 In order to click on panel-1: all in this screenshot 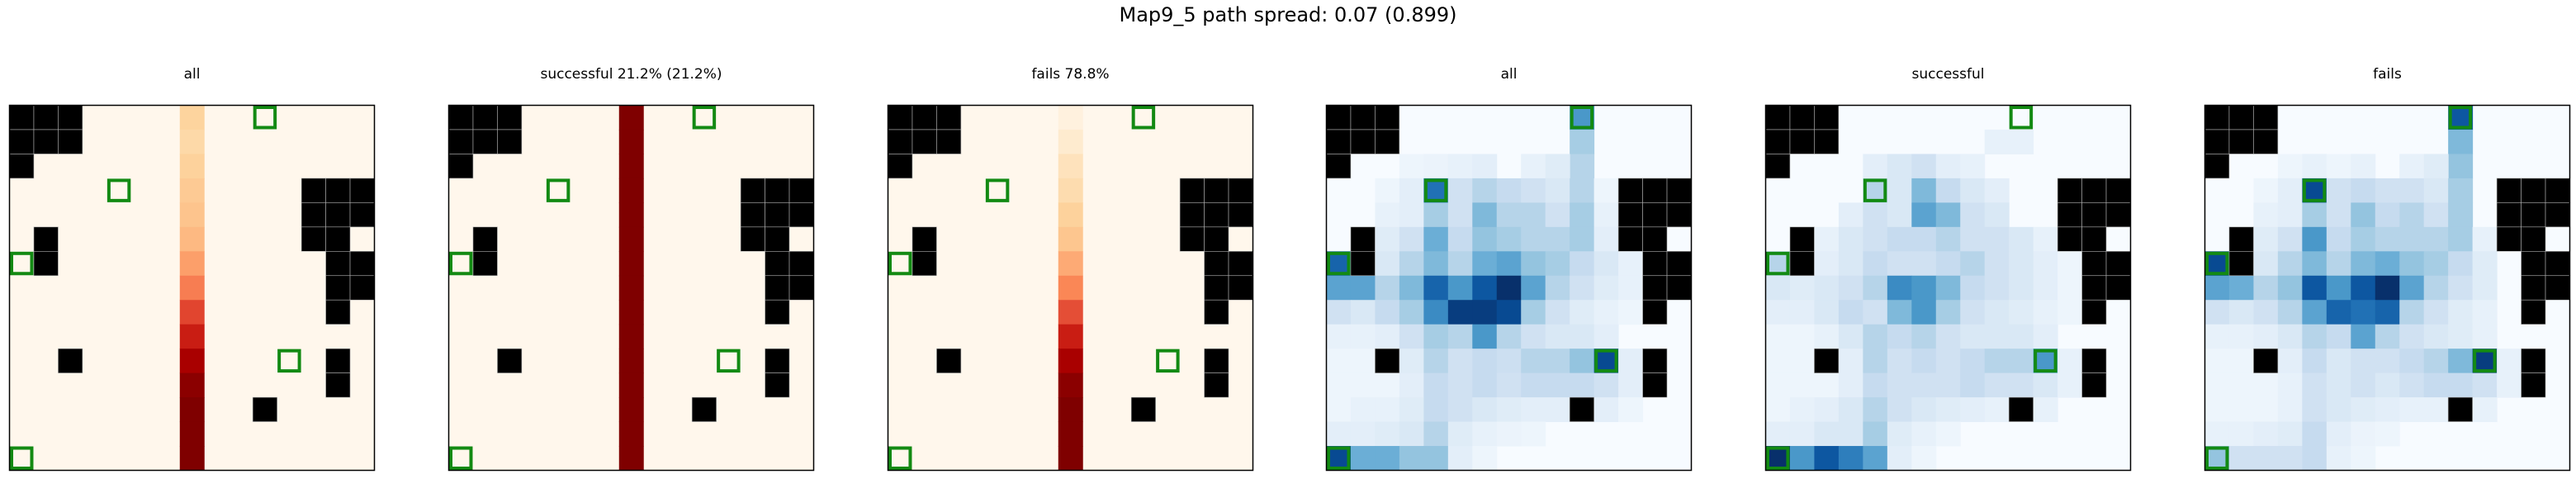, I will do `click(192, 270)`.